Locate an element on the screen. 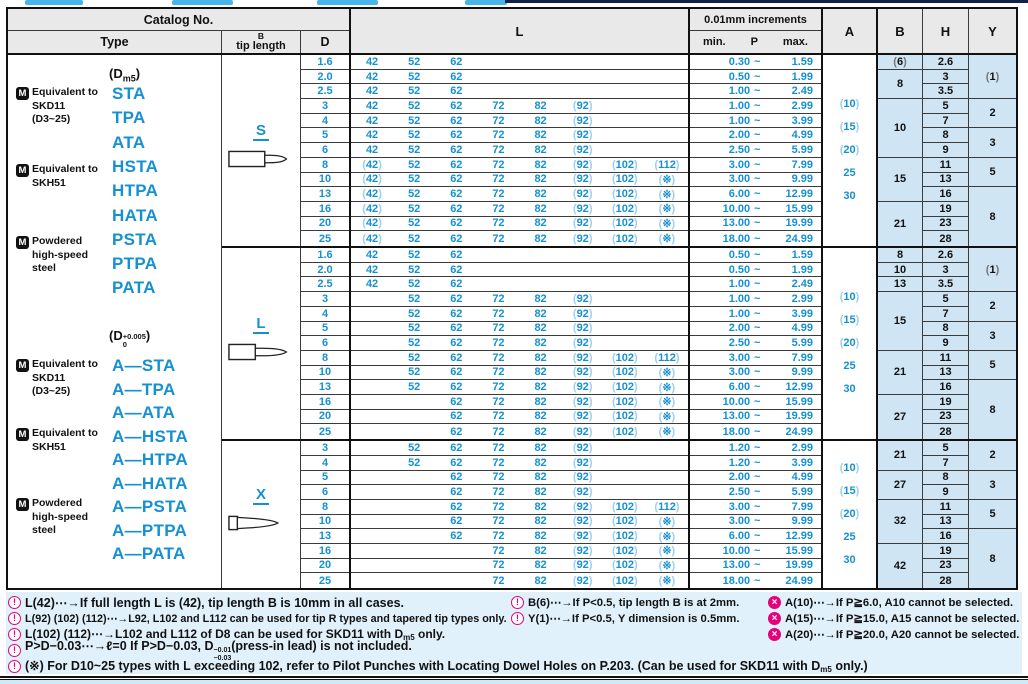  l-value: 82 is located at coordinates (540, 357).